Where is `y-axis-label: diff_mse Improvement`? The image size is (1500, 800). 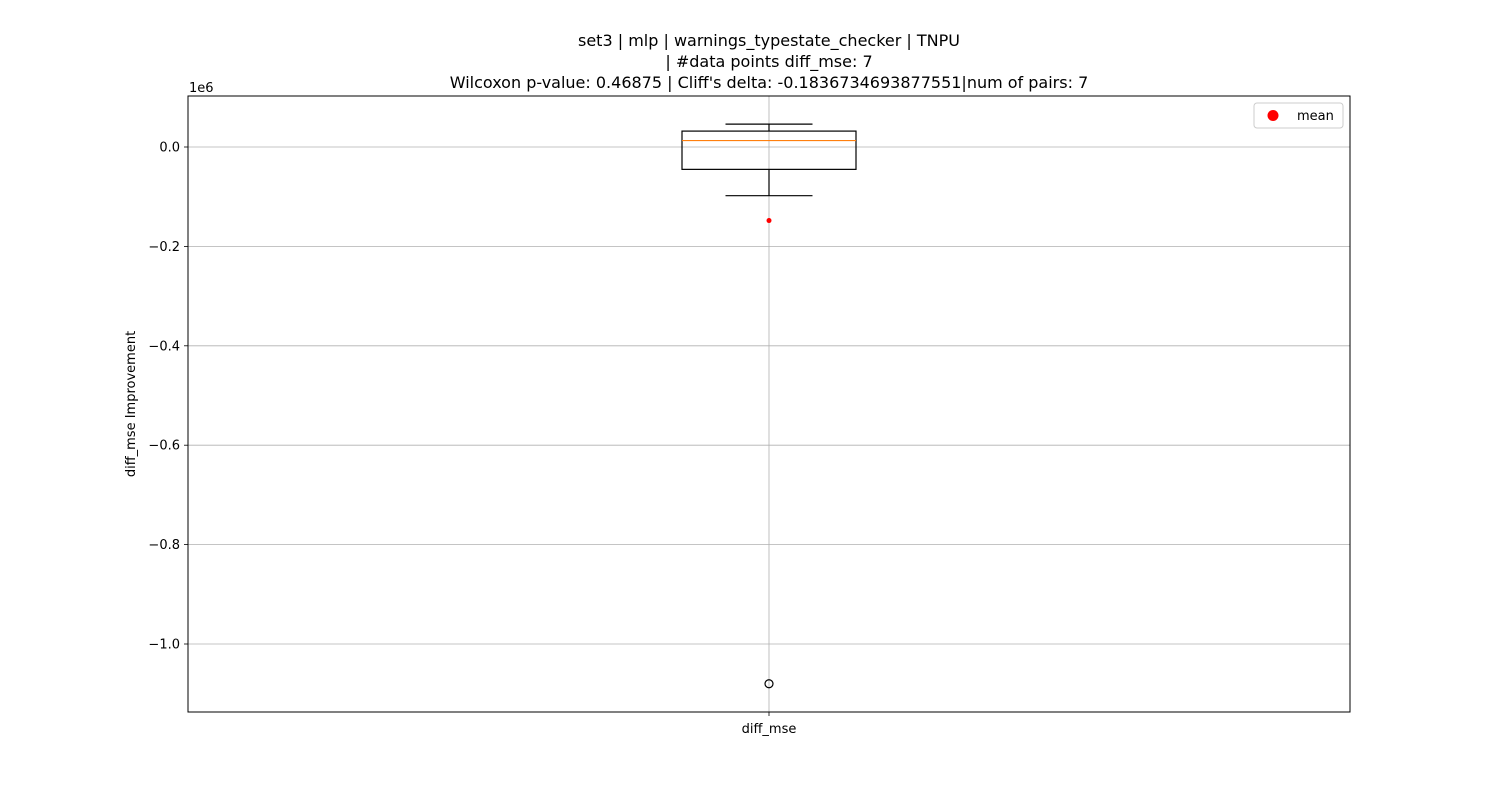
y-axis-label: diff_mse Improvement is located at coordinates (131, 404).